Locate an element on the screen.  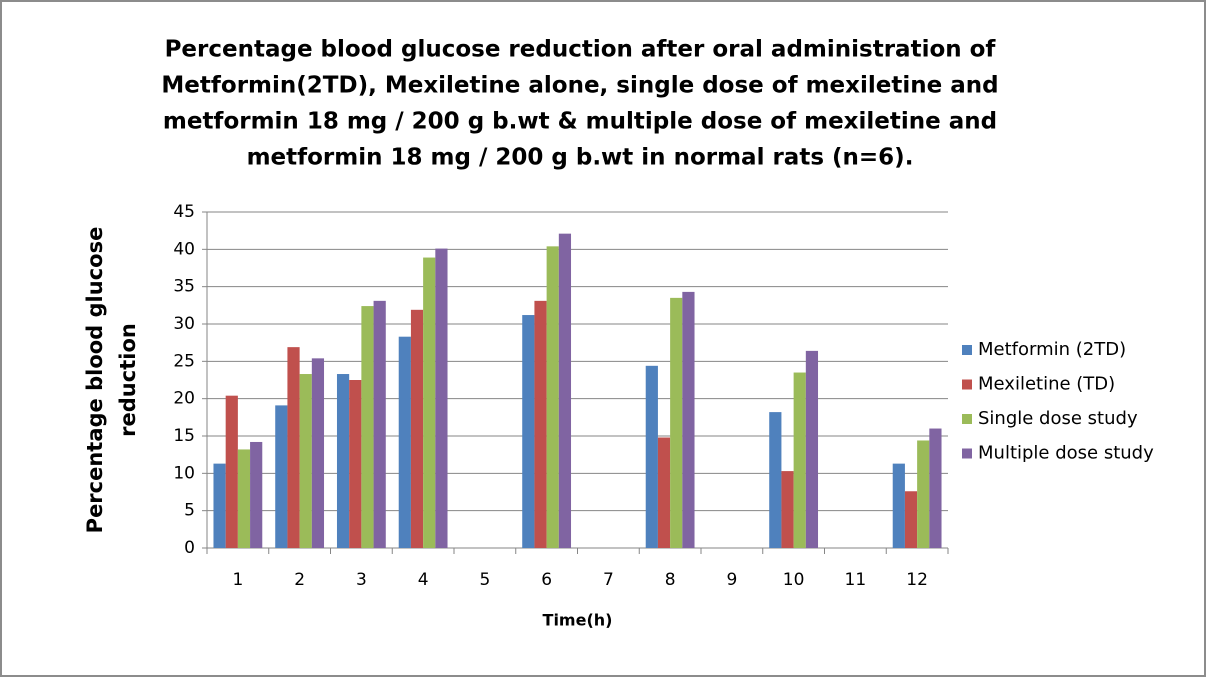
y-axis-label: Percentage blood glucose is located at coordinates (95, 380).